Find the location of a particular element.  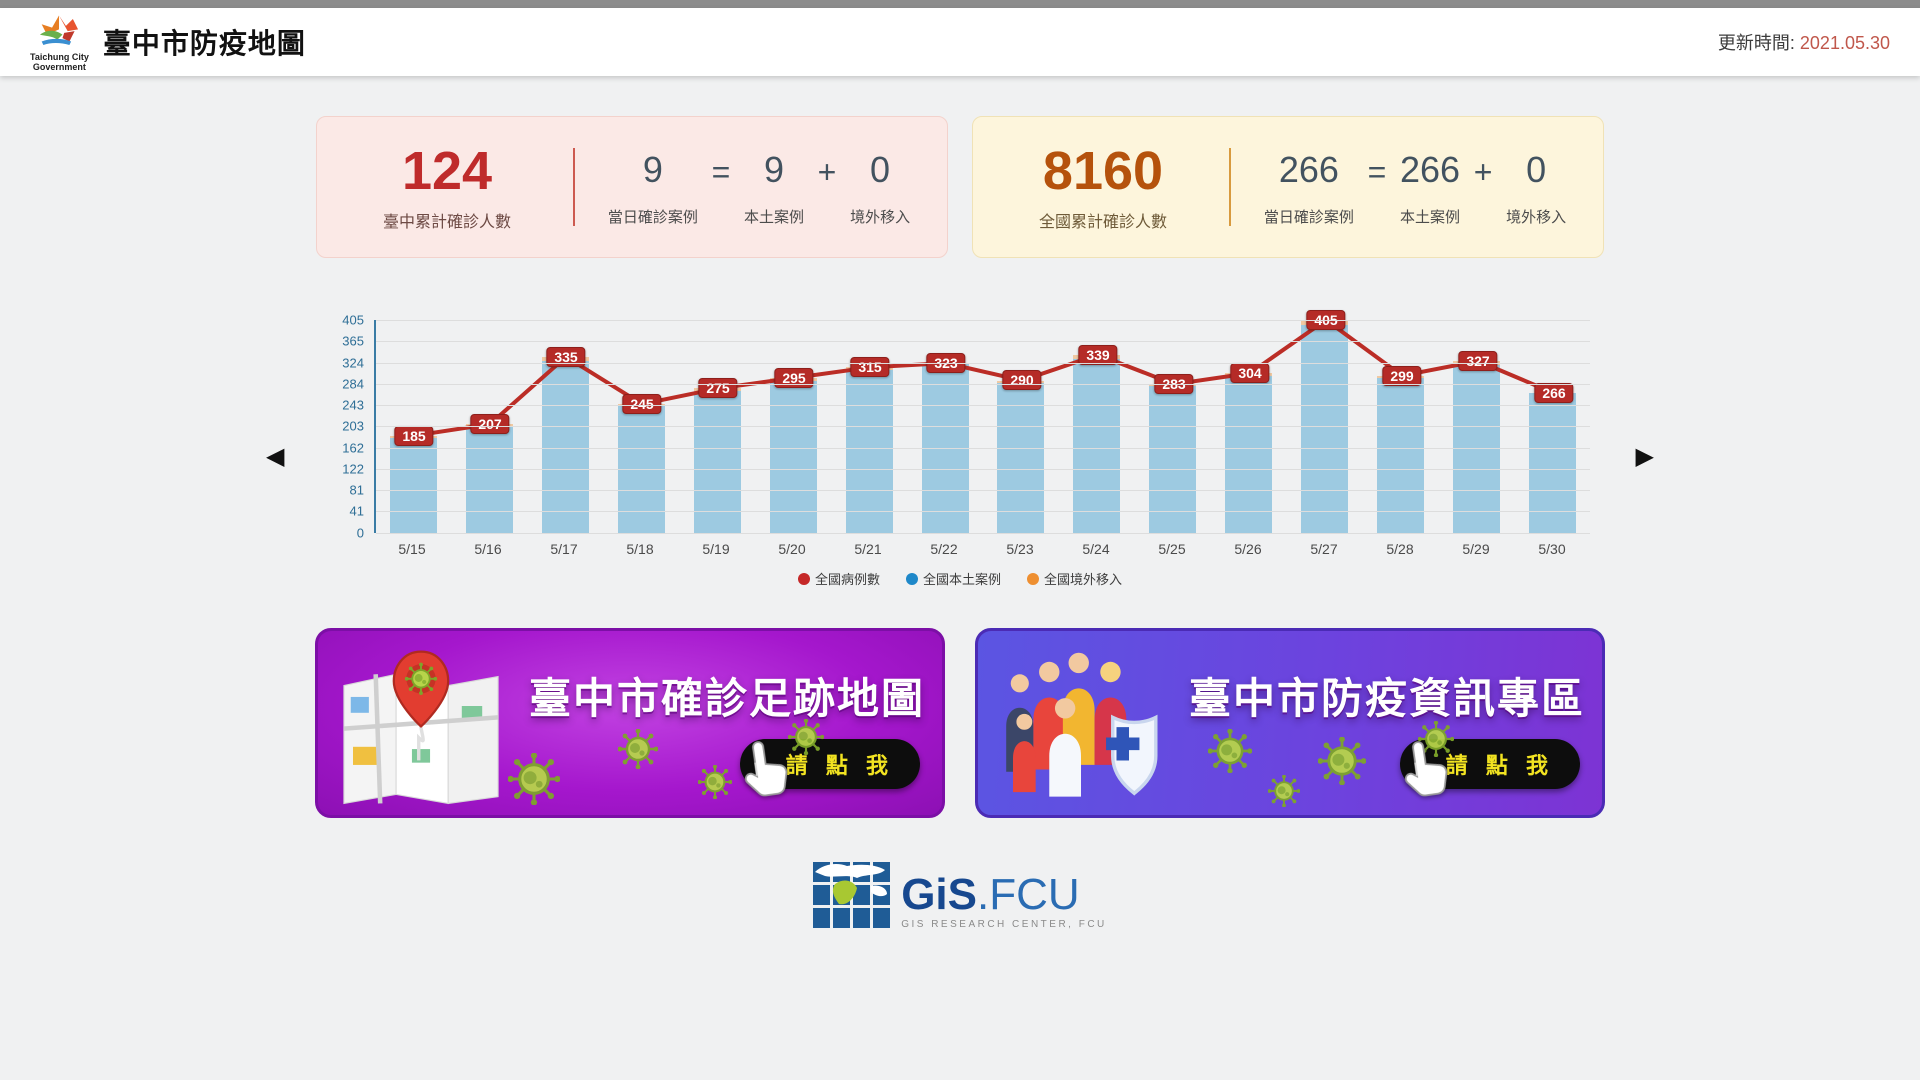

gis-fcu-subtitle: GIS RESEARCH CENTER, FCU is located at coordinates (1004, 924).